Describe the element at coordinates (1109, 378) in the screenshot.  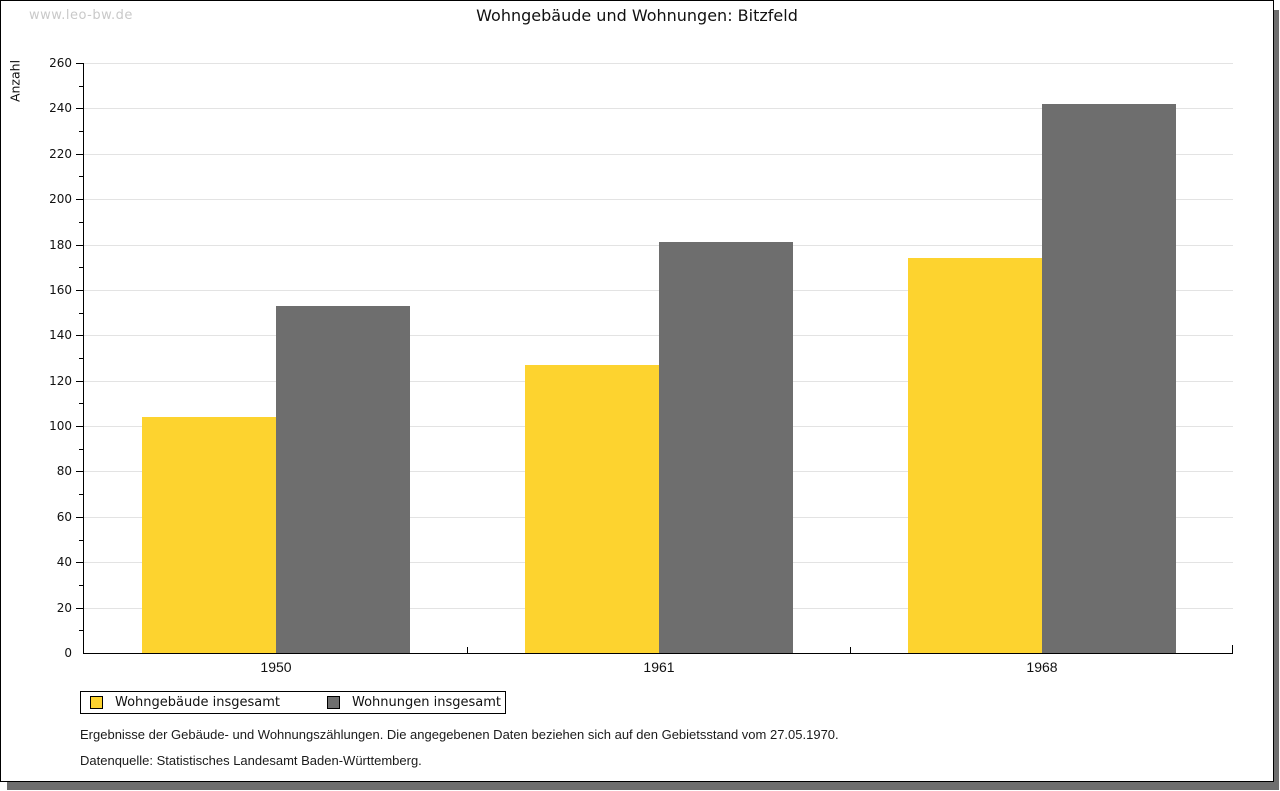
I see `bar-wohnungen-1968` at that location.